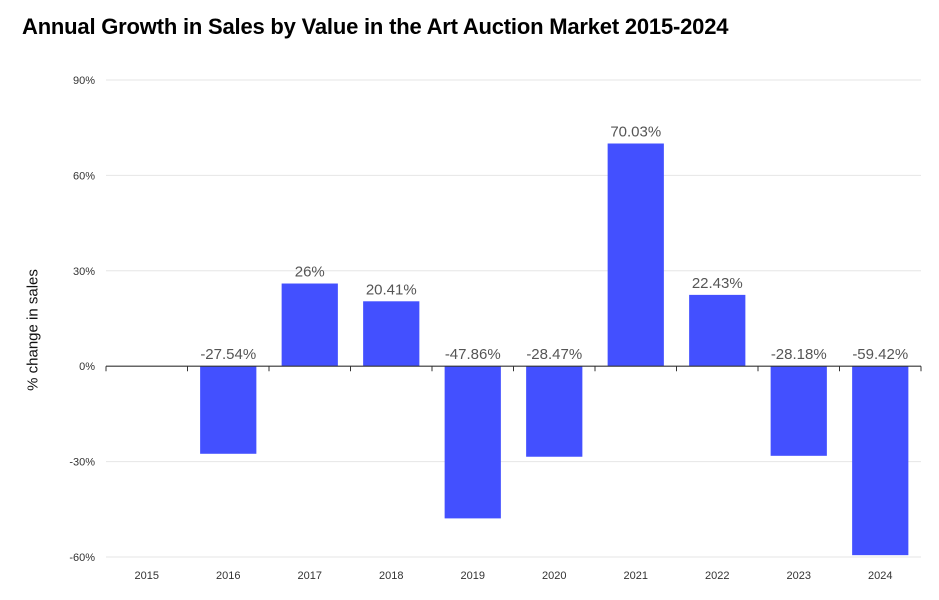 The height and width of the screenshot is (600, 939). What do you see at coordinates (717, 576) in the screenshot?
I see `x-tick-label: 2022` at bounding box center [717, 576].